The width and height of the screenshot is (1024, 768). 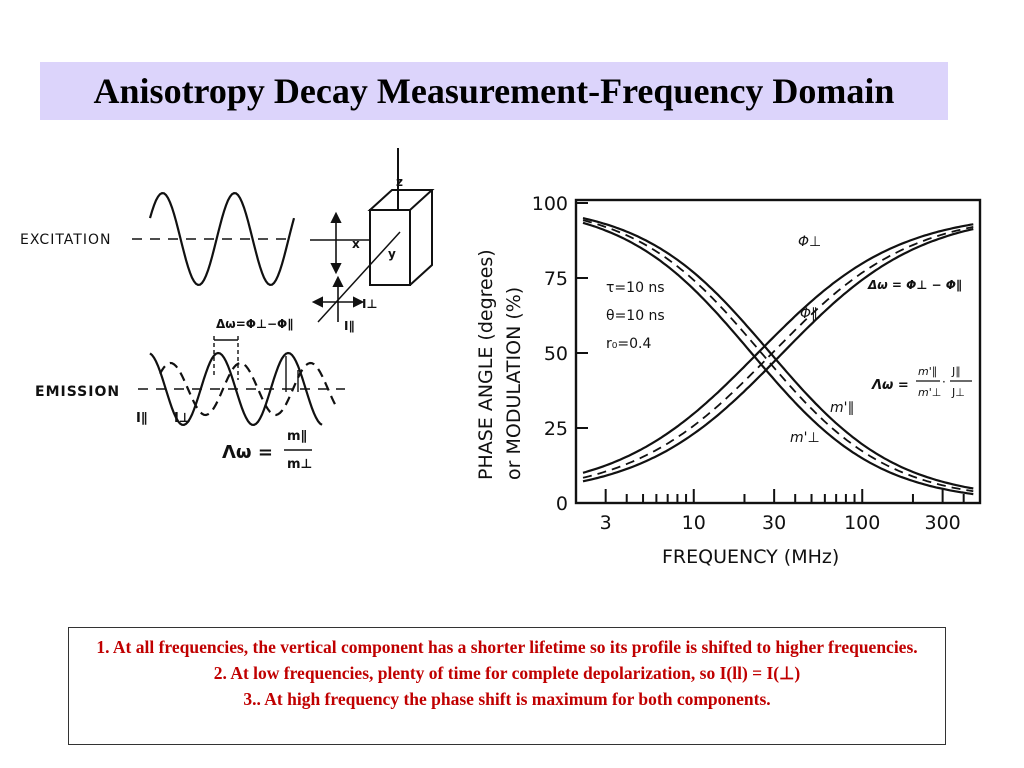 What do you see at coordinates (556, 429) in the screenshot?
I see `y-tick-label: 25` at bounding box center [556, 429].